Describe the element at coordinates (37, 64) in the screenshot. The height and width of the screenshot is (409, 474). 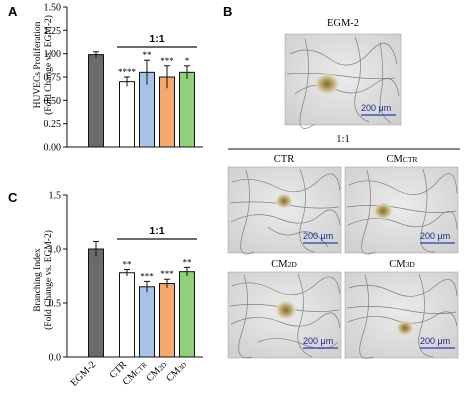
I see `y-axis-title-a-line1: HUVECs Proliferation` at that location.